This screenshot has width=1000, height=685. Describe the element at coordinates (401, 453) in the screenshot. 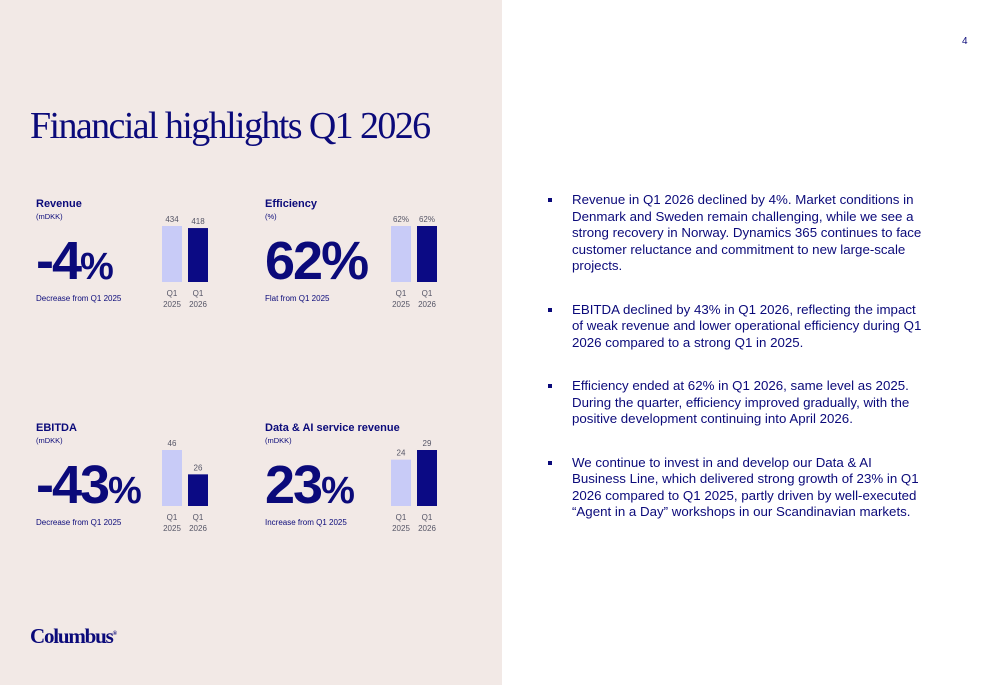

I see `bar-value-label: 24` at that location.